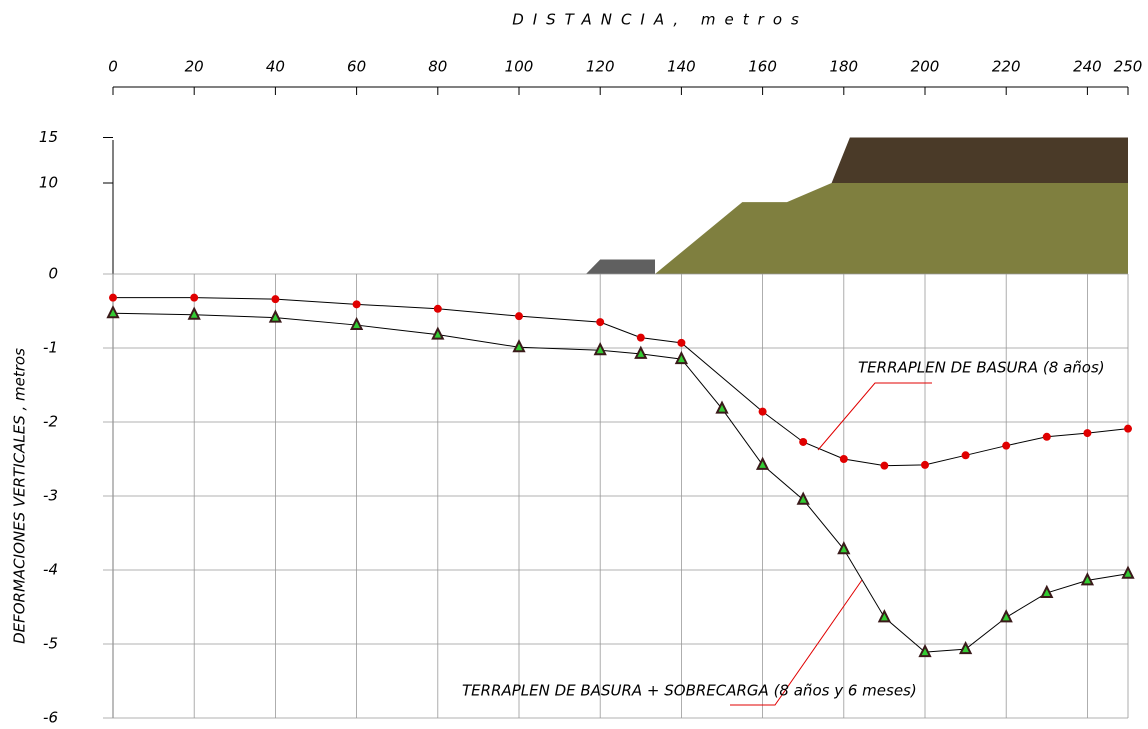  I want to click on x-tick-label: 80, so click(437, 67).